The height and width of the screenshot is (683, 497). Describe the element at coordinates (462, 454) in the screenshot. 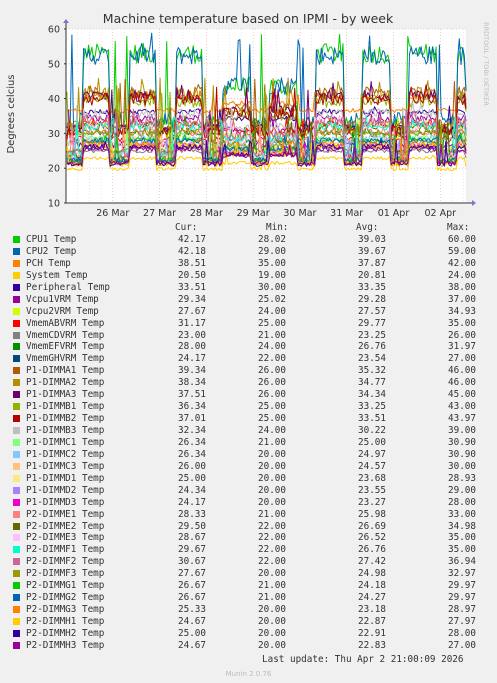

I see `legend-max: 30.90` at that location.